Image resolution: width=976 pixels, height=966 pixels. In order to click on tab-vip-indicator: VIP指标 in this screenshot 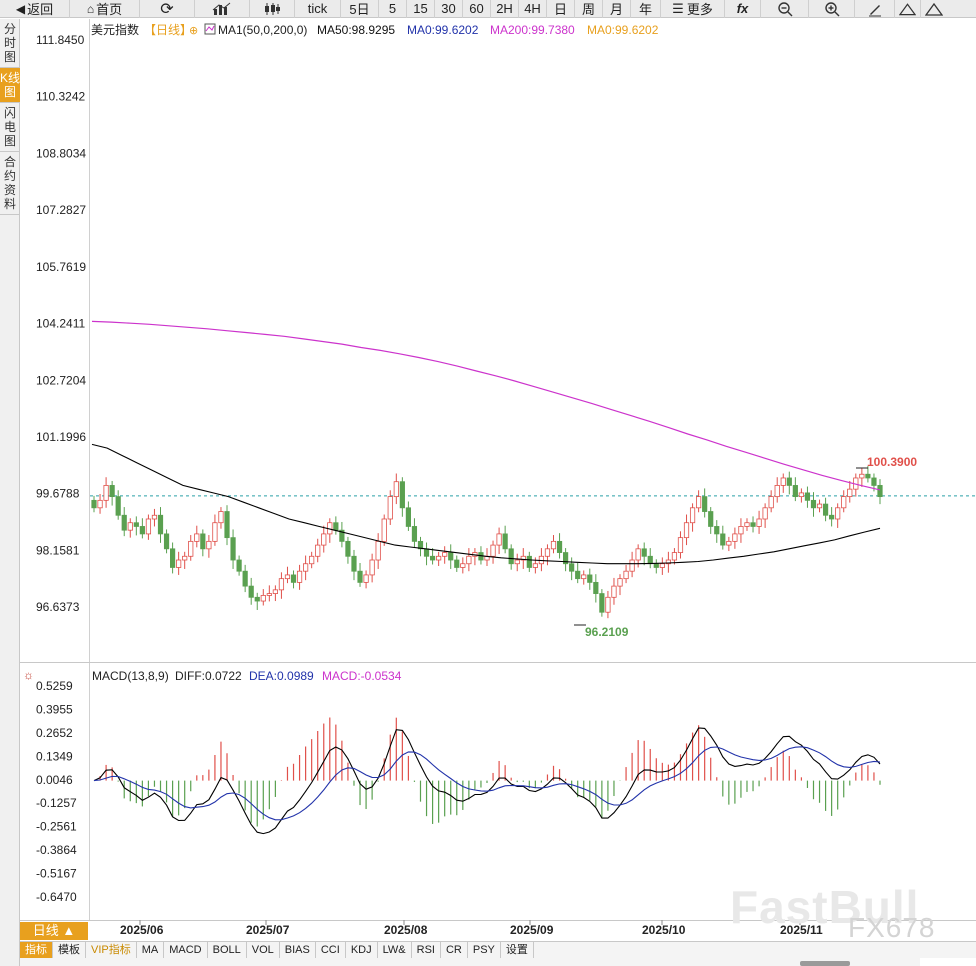, I will do `click(111, 950)`.